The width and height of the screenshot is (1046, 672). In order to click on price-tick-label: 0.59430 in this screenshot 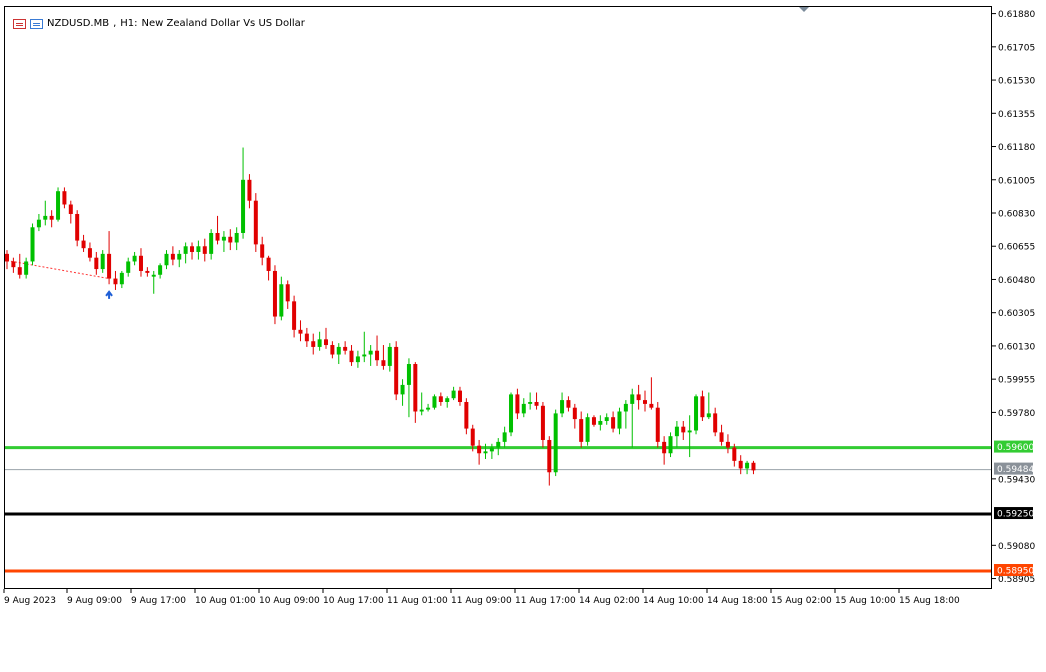, I will do `click(1016, 480)`.